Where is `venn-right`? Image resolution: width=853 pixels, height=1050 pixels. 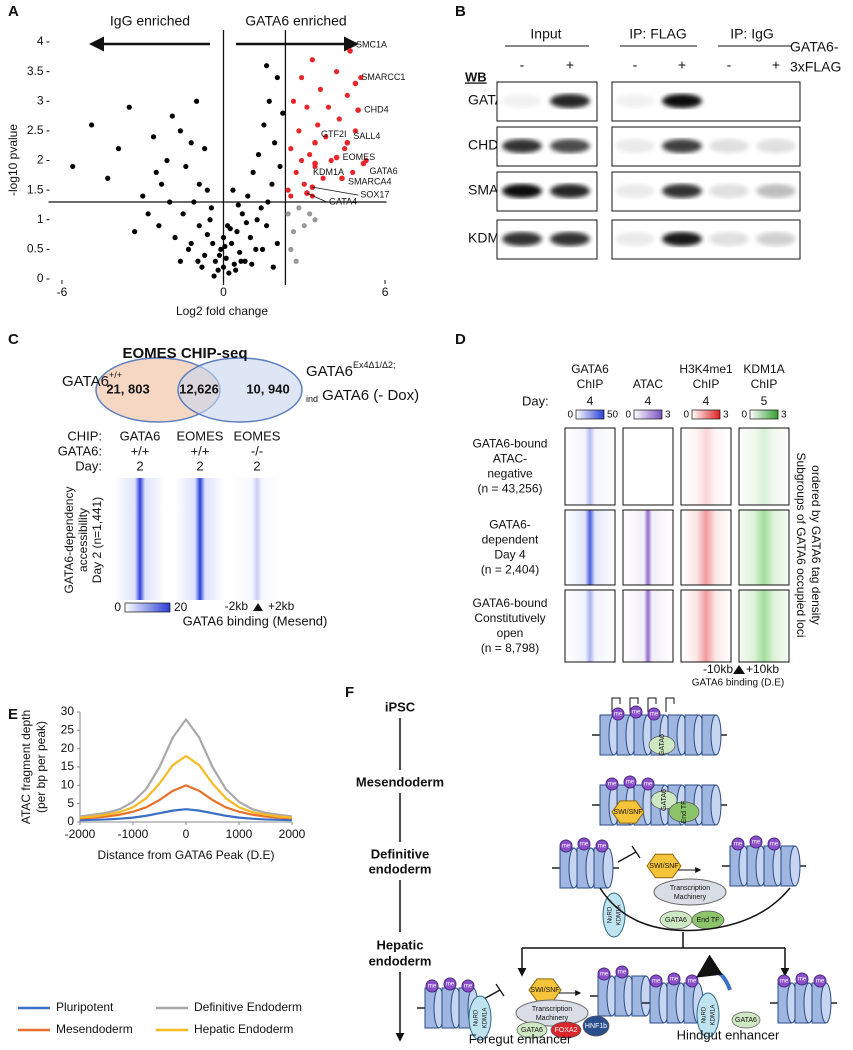 venn-right is located at coordinates (240, 390).